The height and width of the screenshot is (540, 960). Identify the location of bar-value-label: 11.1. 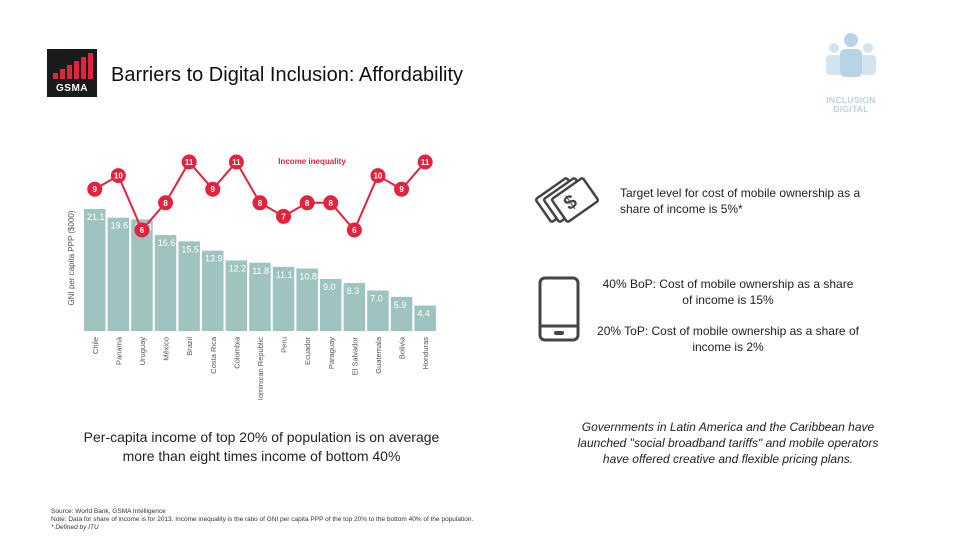
(284, 275).